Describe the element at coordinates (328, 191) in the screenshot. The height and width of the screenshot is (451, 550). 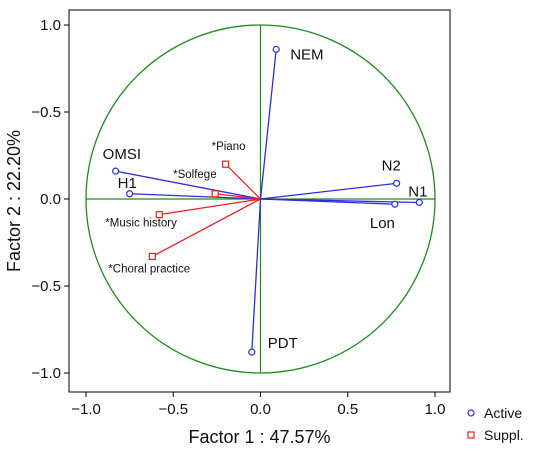
I see `vector-n2` at that location.